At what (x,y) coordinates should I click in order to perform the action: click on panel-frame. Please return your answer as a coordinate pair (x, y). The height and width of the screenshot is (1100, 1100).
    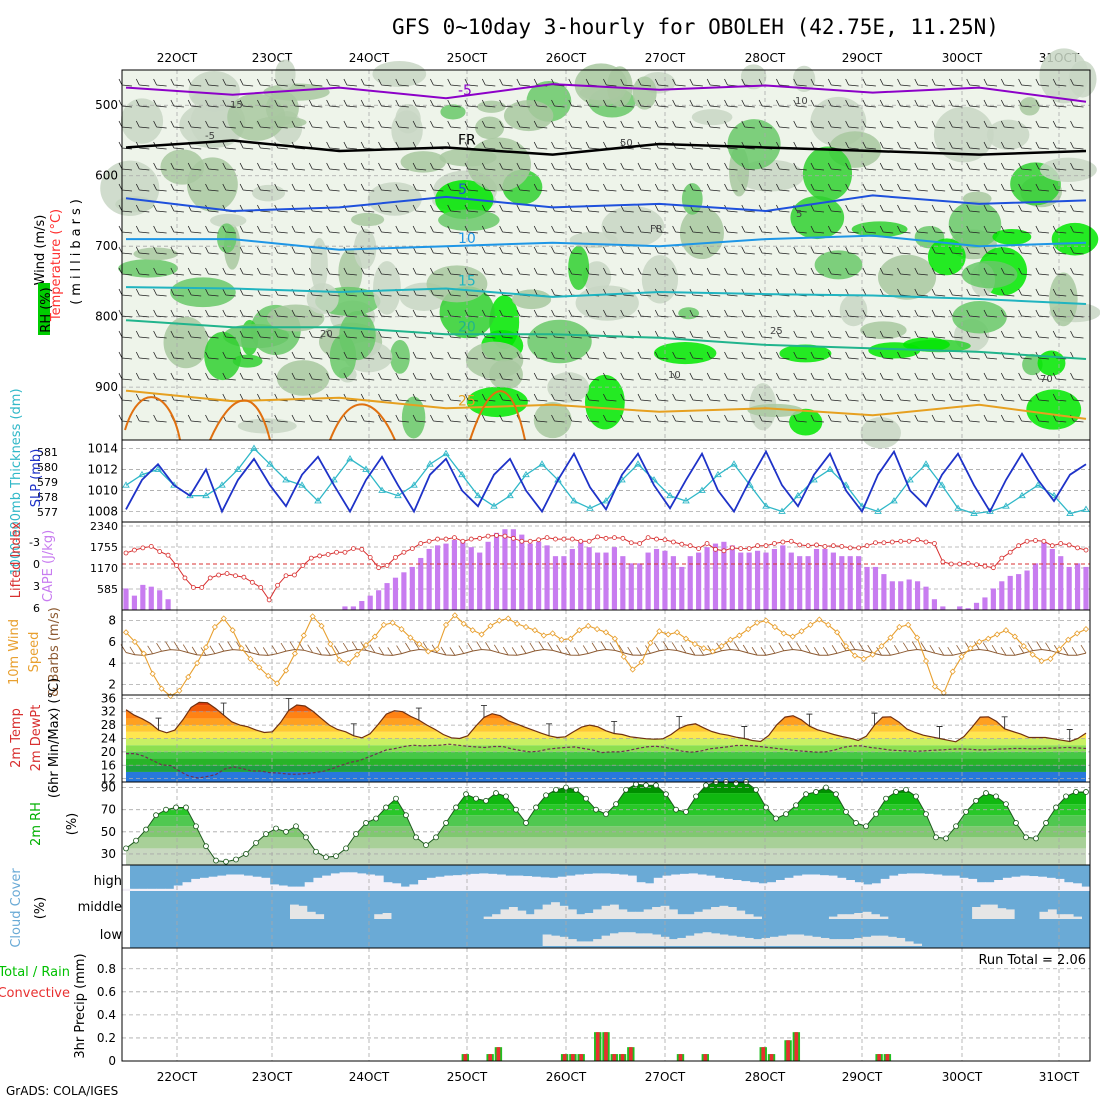
    Looking at the image, I should click on (606, 1004).